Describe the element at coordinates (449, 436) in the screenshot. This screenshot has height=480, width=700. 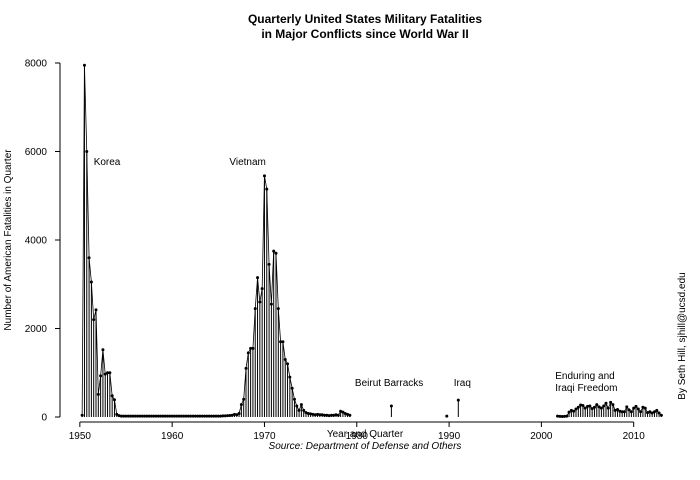
I see `x-tick-label: 1990` at that location.